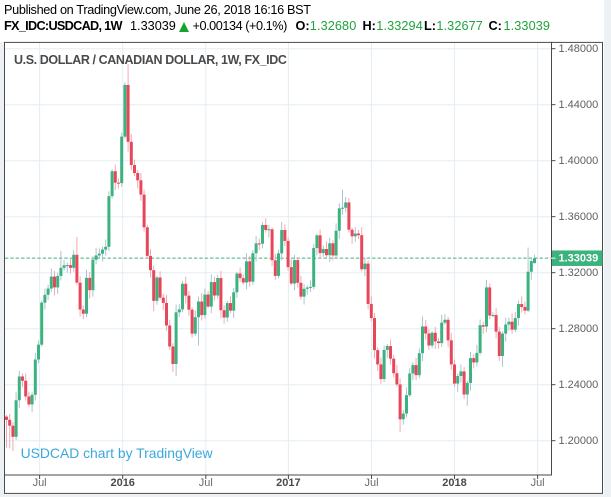 This screenshot has width=611, height=497. Describe the element at coordinates (579, 441) in the screenshot. I see `svg-text: 1.20000` at that location.